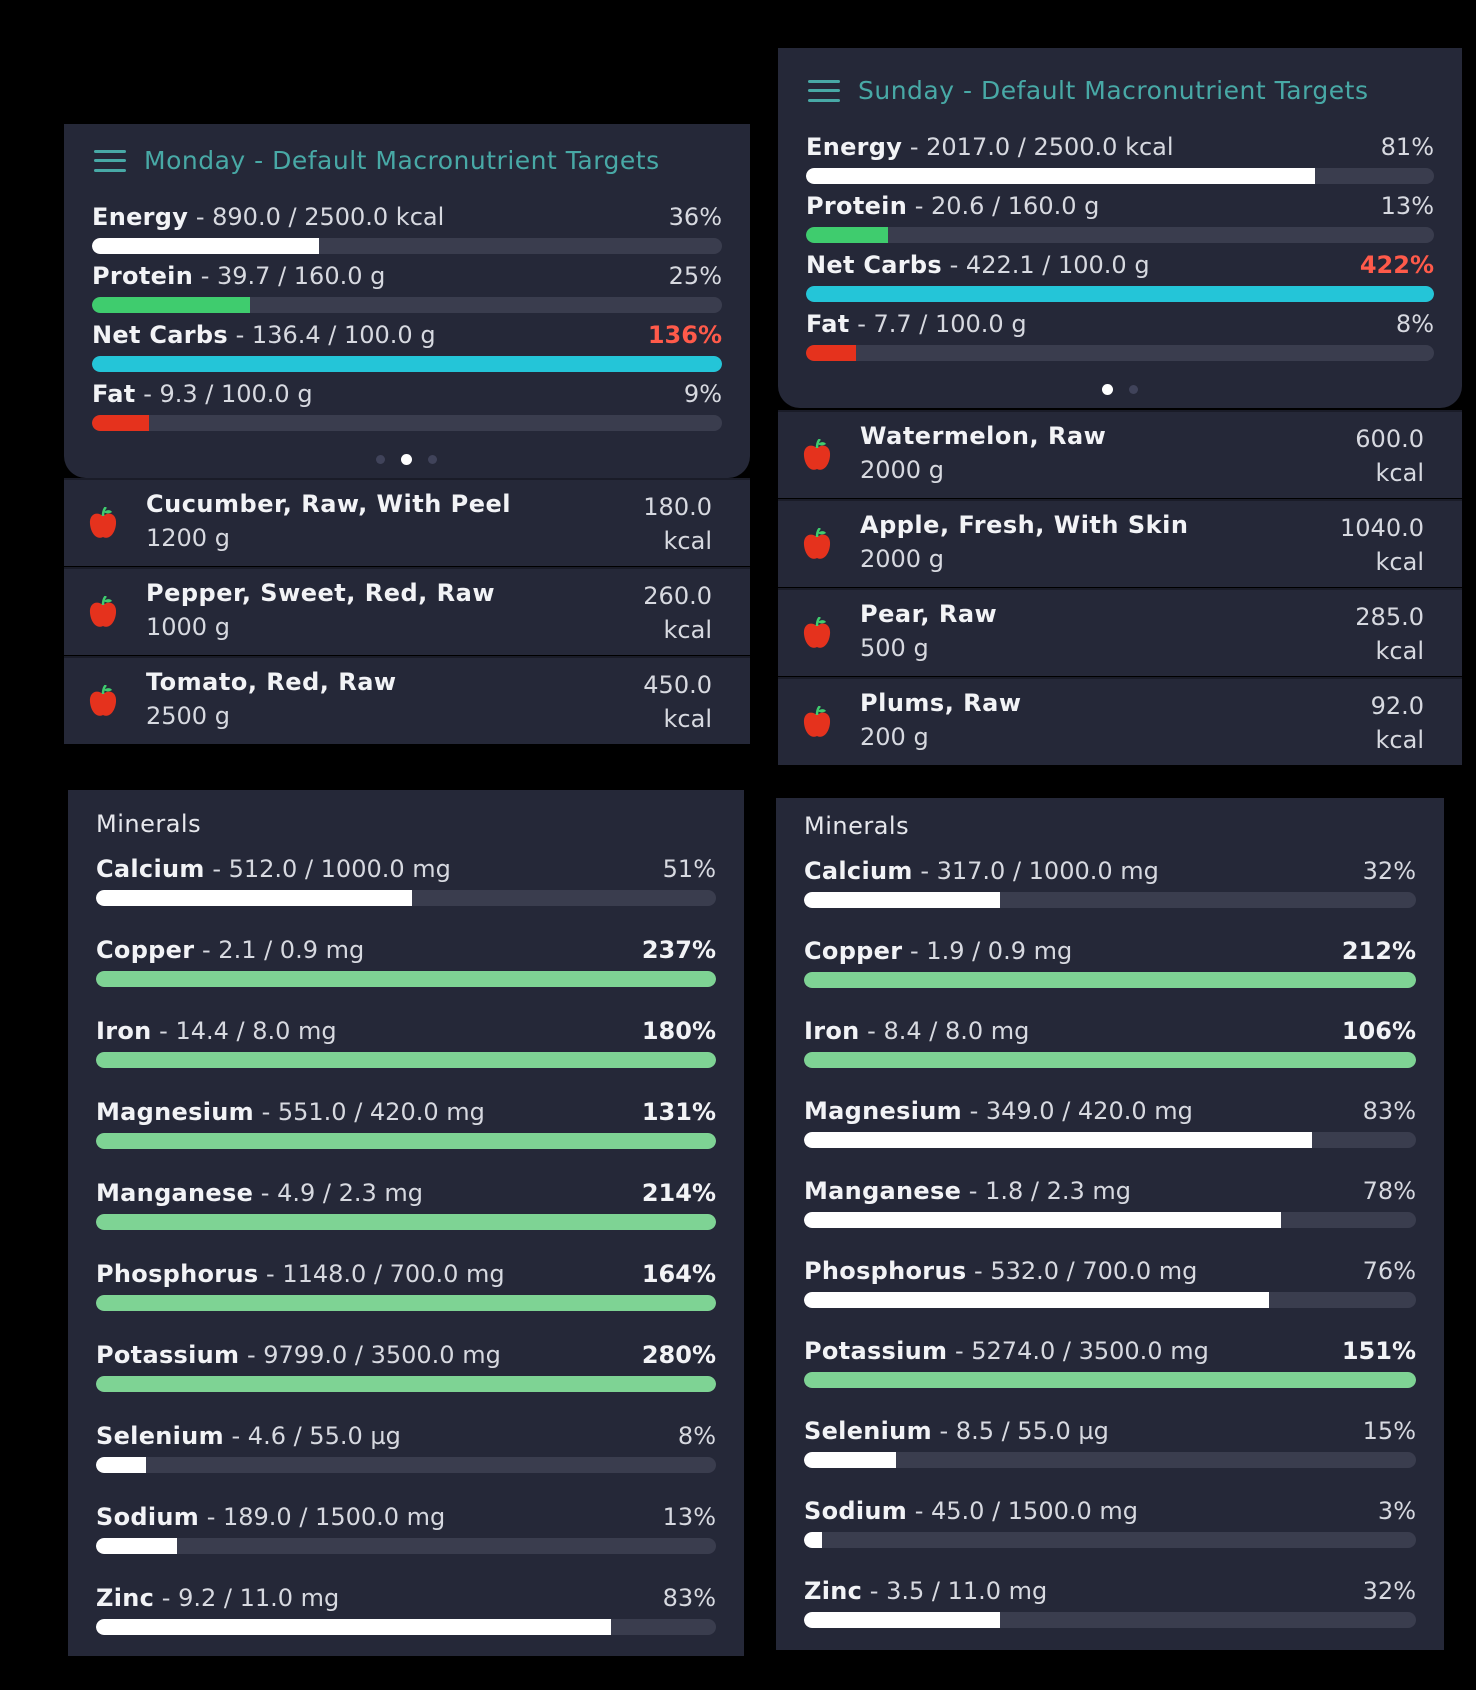 The image size is (1476, 1690). I want to click on nutrient-row-selenium: Selenium - 4.6 / 55.0 µg 8%, so click(406, 1450).